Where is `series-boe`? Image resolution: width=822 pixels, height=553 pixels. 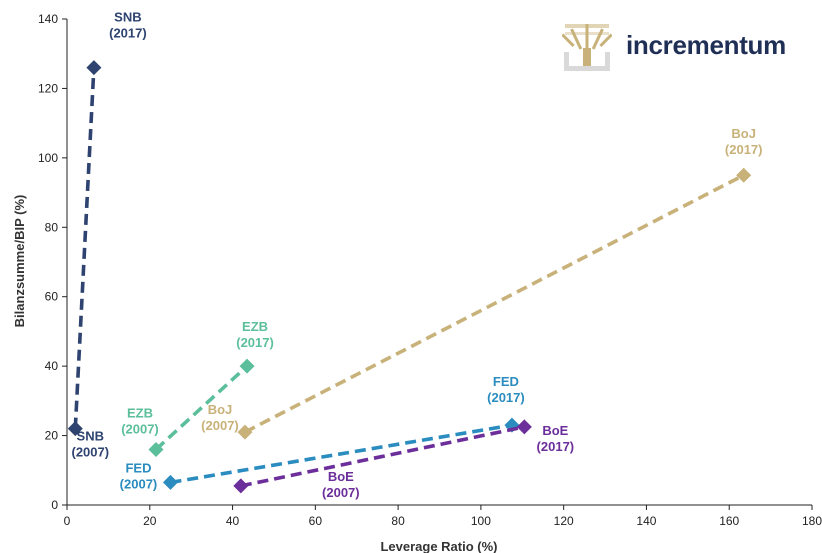 series-boe is located at coordinates (382, 456).